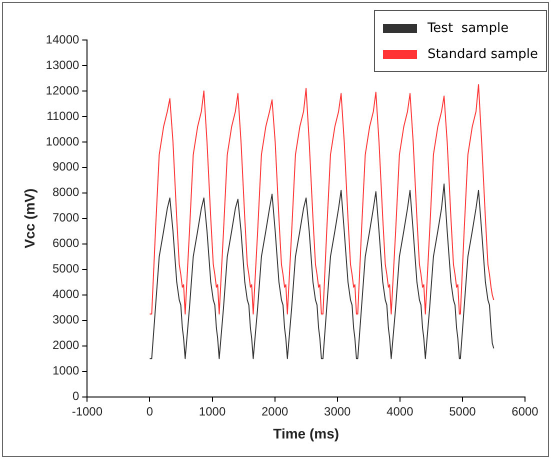 This screenshot has width=551, height=459. I want to click on y-axis-title: Vcc (mV), so click(29, 218).